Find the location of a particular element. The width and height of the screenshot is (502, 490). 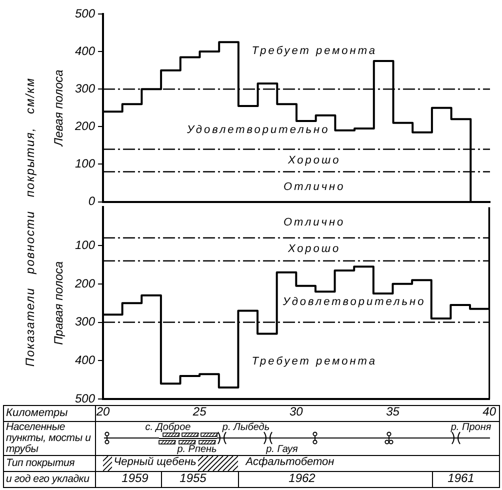

text: 1962 is located at coordinates (302, 478).